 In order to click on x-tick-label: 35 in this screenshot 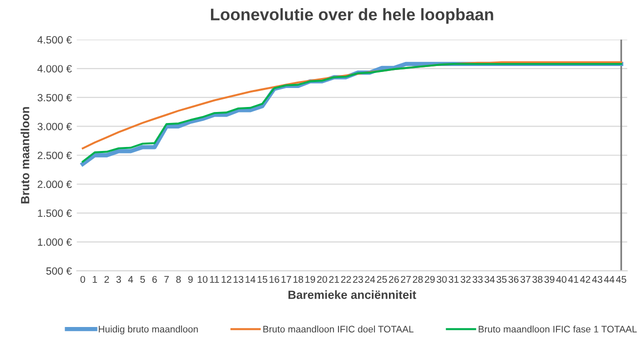, I will do `click(501, 279)`.